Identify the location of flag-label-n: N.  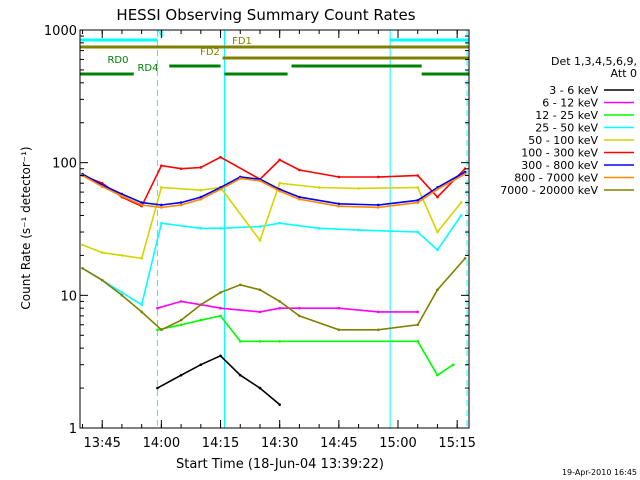
(159, 34).